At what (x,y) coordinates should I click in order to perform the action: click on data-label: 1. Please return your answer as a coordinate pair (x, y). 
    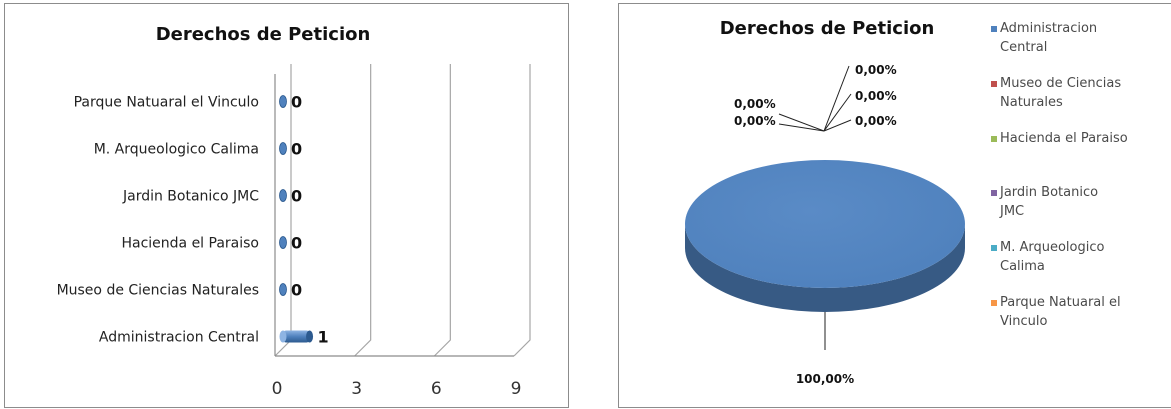
    Looking at the image, I should click on (323, 337).